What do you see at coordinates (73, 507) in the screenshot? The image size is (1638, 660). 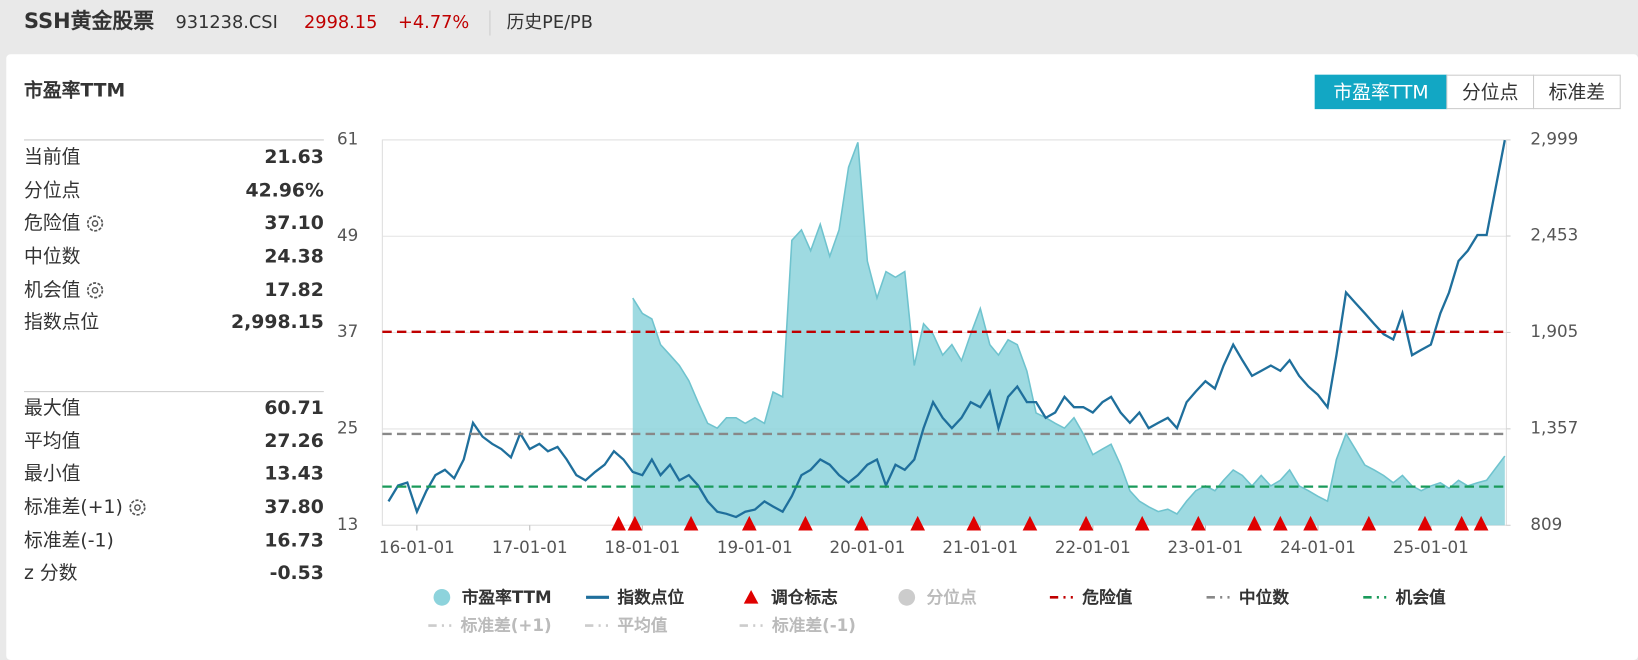 I see `stat-label: 标准差(+1)` at bounding box center [73, 507].